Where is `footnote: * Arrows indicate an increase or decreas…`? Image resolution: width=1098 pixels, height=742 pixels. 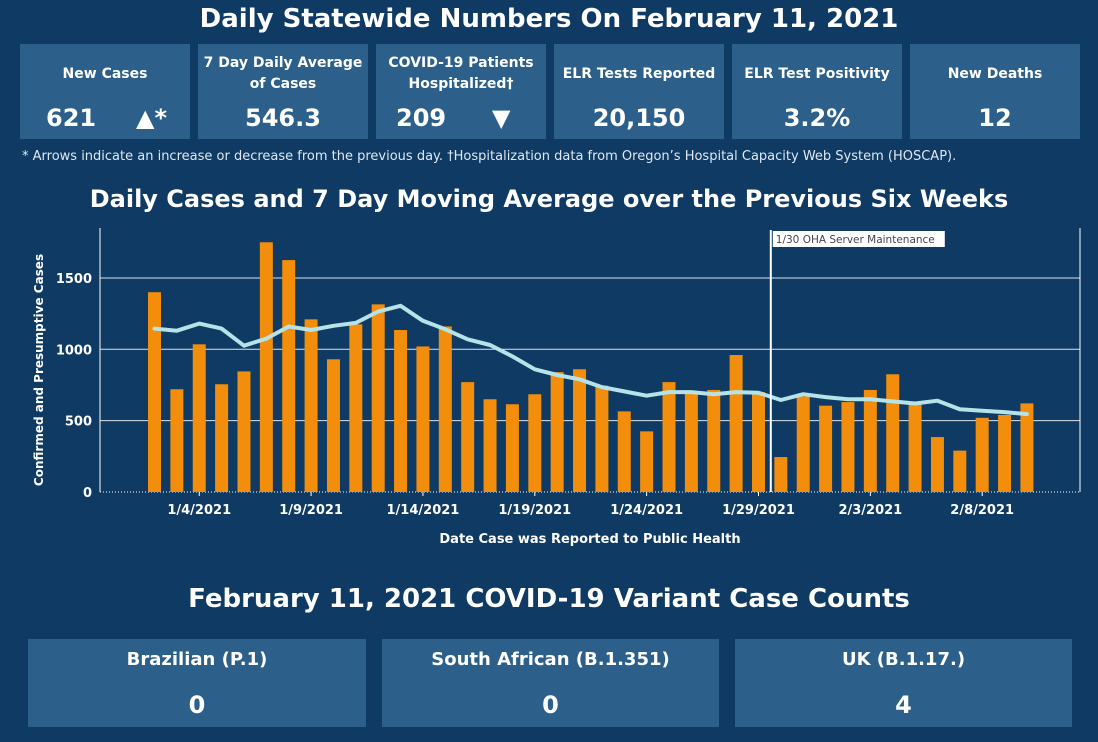
footnote: * Arrows indicate an increase or decreas… is located at coordinates (489, 156).